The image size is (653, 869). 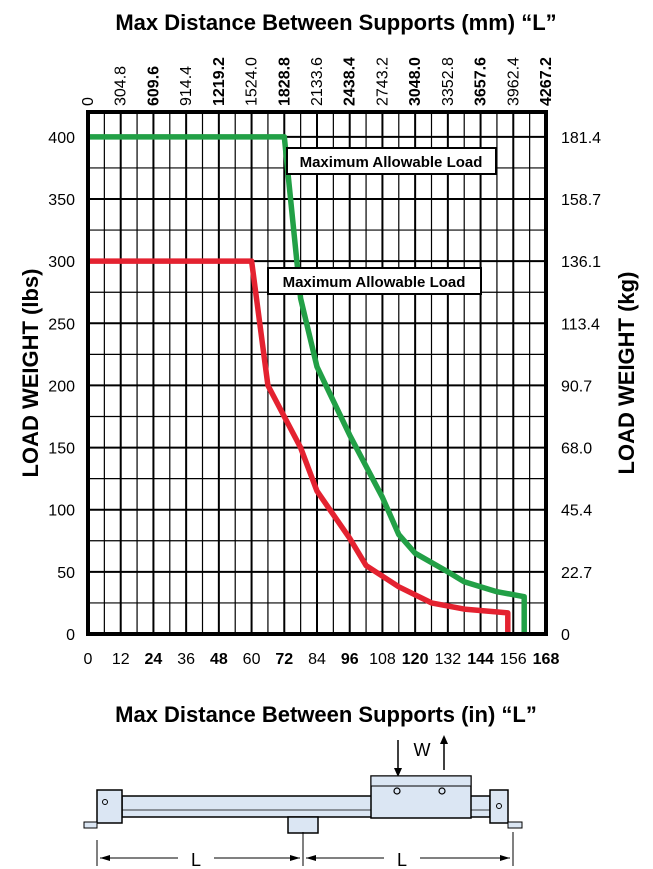 What do you see at coordinates (335, 22) in the screenshot?
I see `chart-top-title: Max Distance Between Supports (mm) “L”` at bounding box center [335, 22].